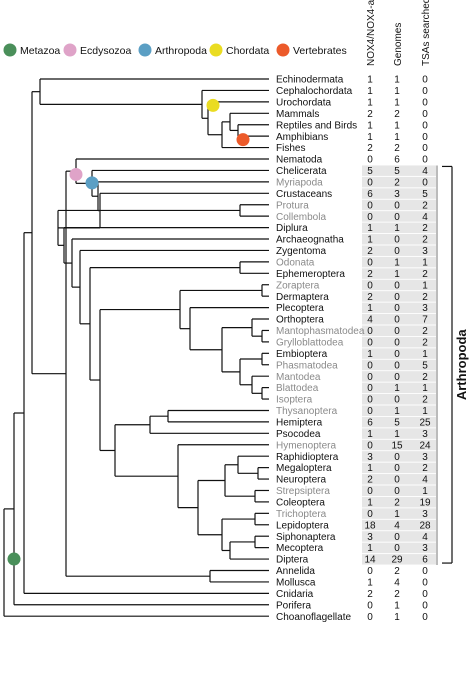 The image size is (472, 678). I want to click on taxon-label: Zoraptera, so click(298, 285).